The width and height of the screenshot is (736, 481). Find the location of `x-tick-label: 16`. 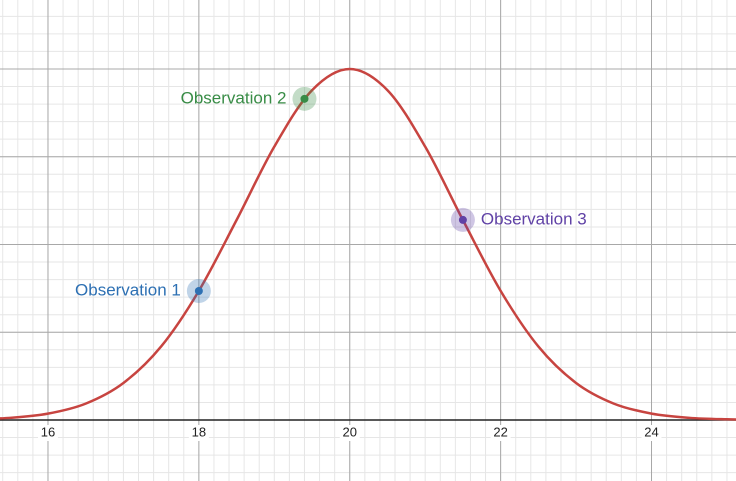

x-tick-label: 16 is located at coordinates (48, 431).